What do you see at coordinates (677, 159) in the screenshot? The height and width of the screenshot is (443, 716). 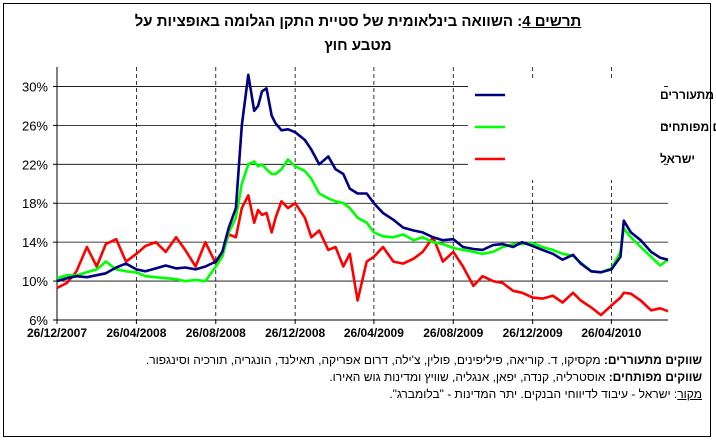 I see `legend-label-2: ישראל` at bounding box center [677, 159].